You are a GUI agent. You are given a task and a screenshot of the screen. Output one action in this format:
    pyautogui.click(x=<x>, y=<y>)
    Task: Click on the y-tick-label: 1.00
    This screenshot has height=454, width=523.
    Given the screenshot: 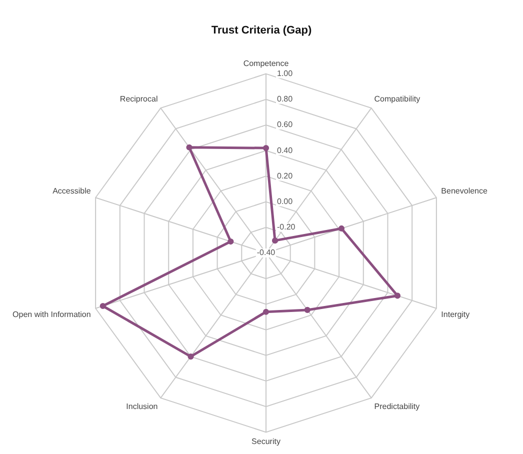 What is the action you would take?
    pyautogui.click(x=285, y=73)
    